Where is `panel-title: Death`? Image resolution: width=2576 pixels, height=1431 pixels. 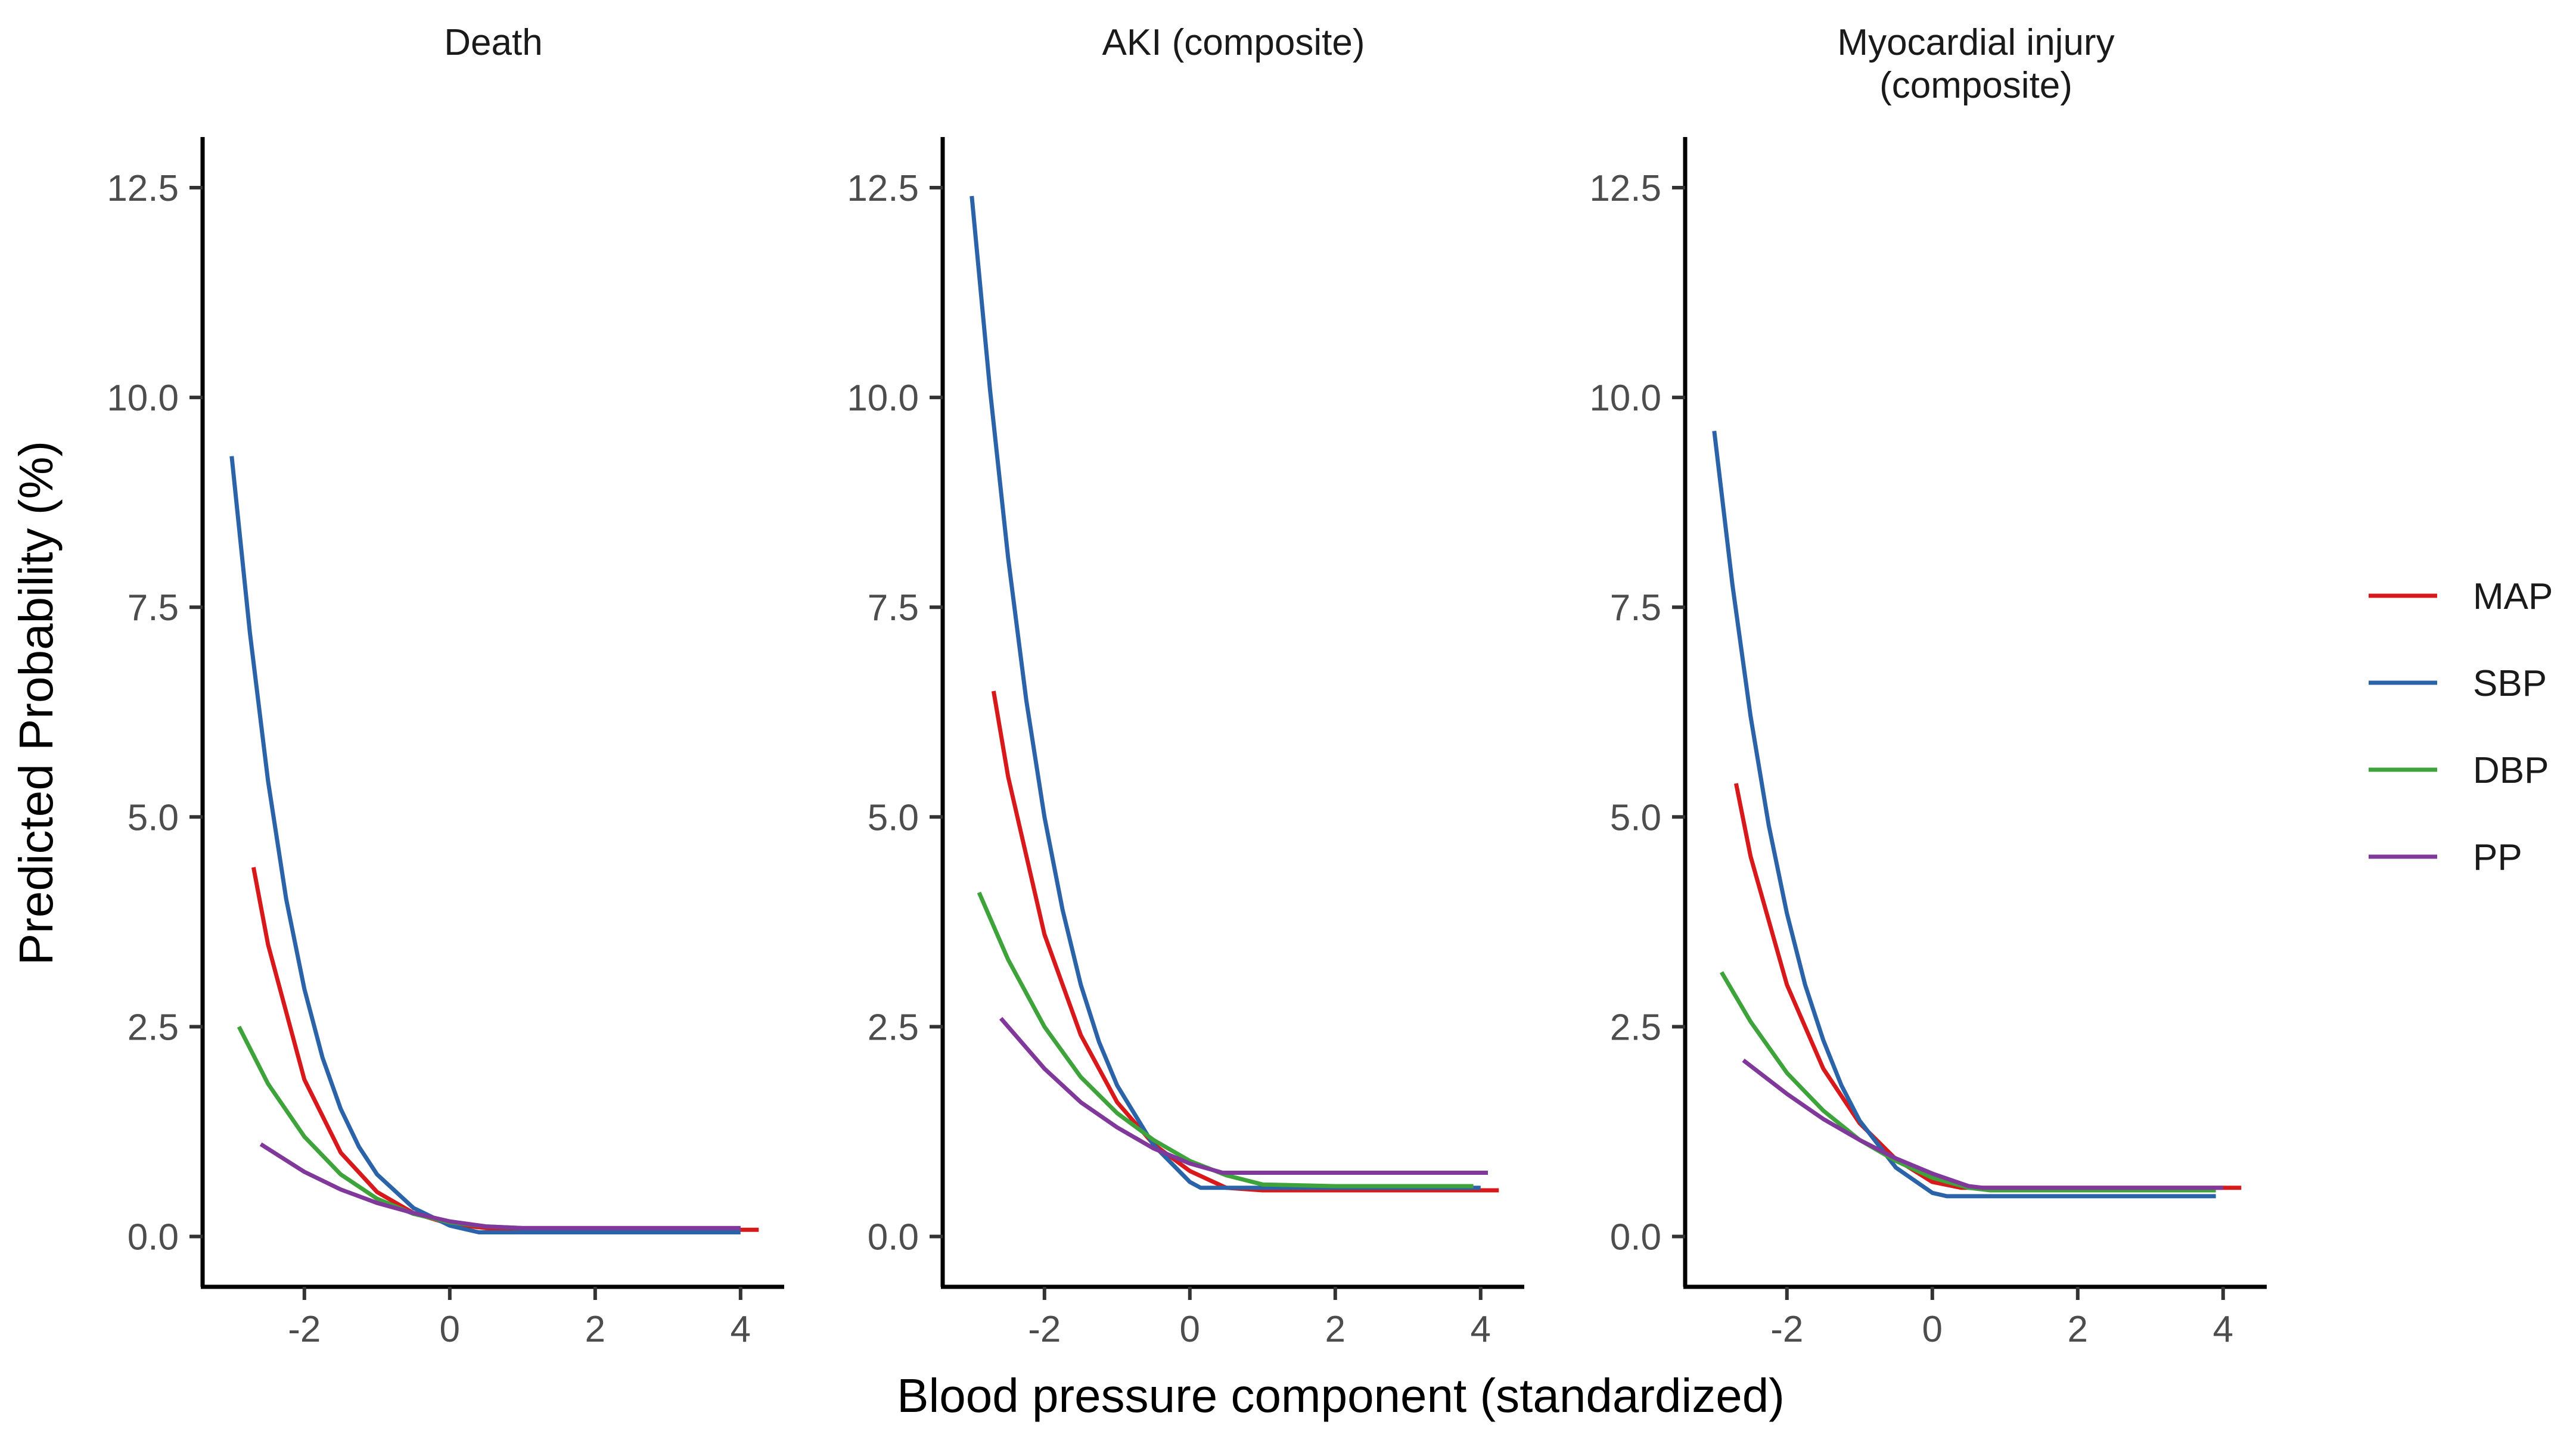 panel-title: Death is located at coordinates (493, 42).